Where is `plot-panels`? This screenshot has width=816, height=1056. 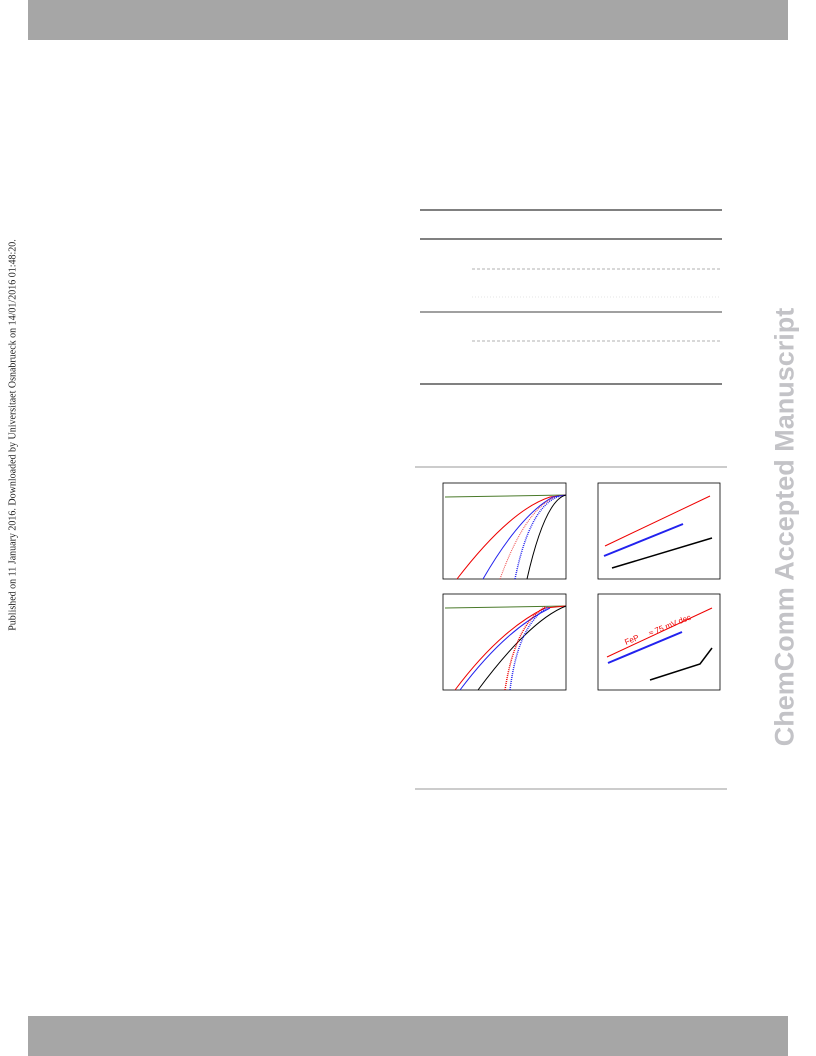 plot-panels is located at coordinates (581, 586).